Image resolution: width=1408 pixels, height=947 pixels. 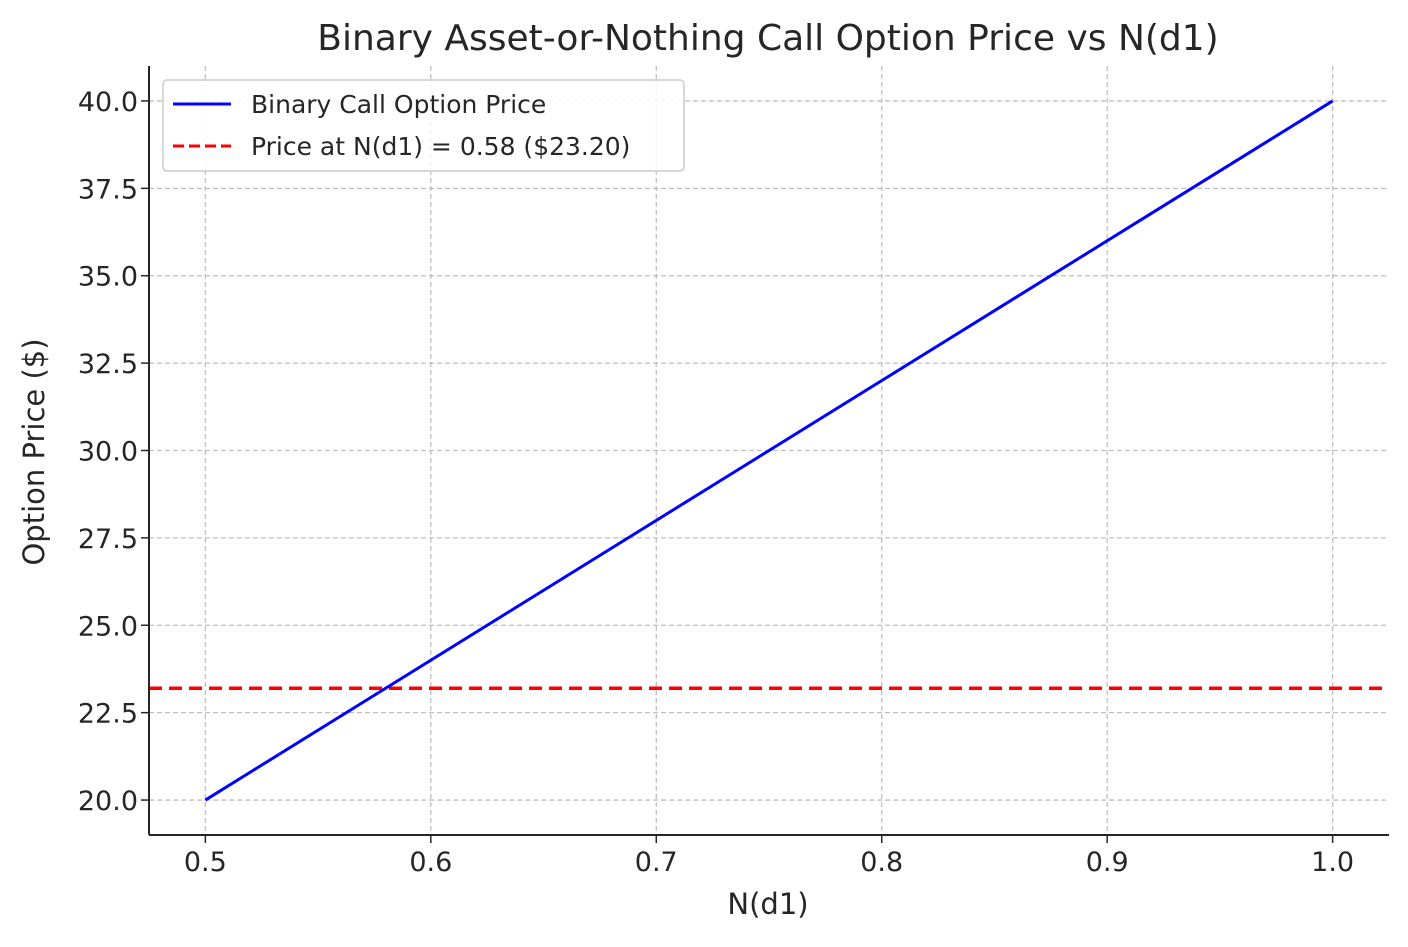 What do you see at coordinates (881, 862) in the screenshot?
I see `x-tick-label: 0.8` at bounding box center [881, 862].